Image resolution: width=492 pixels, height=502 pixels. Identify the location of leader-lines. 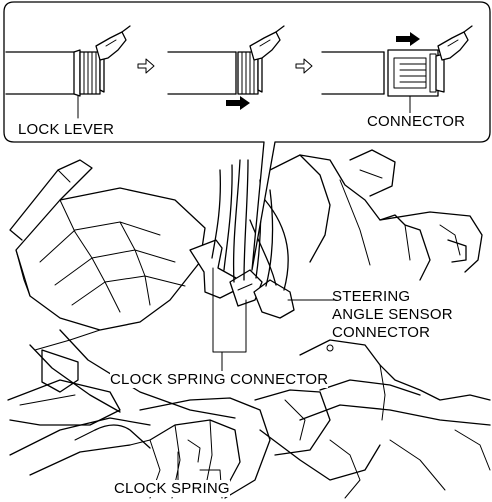
(257, 374).